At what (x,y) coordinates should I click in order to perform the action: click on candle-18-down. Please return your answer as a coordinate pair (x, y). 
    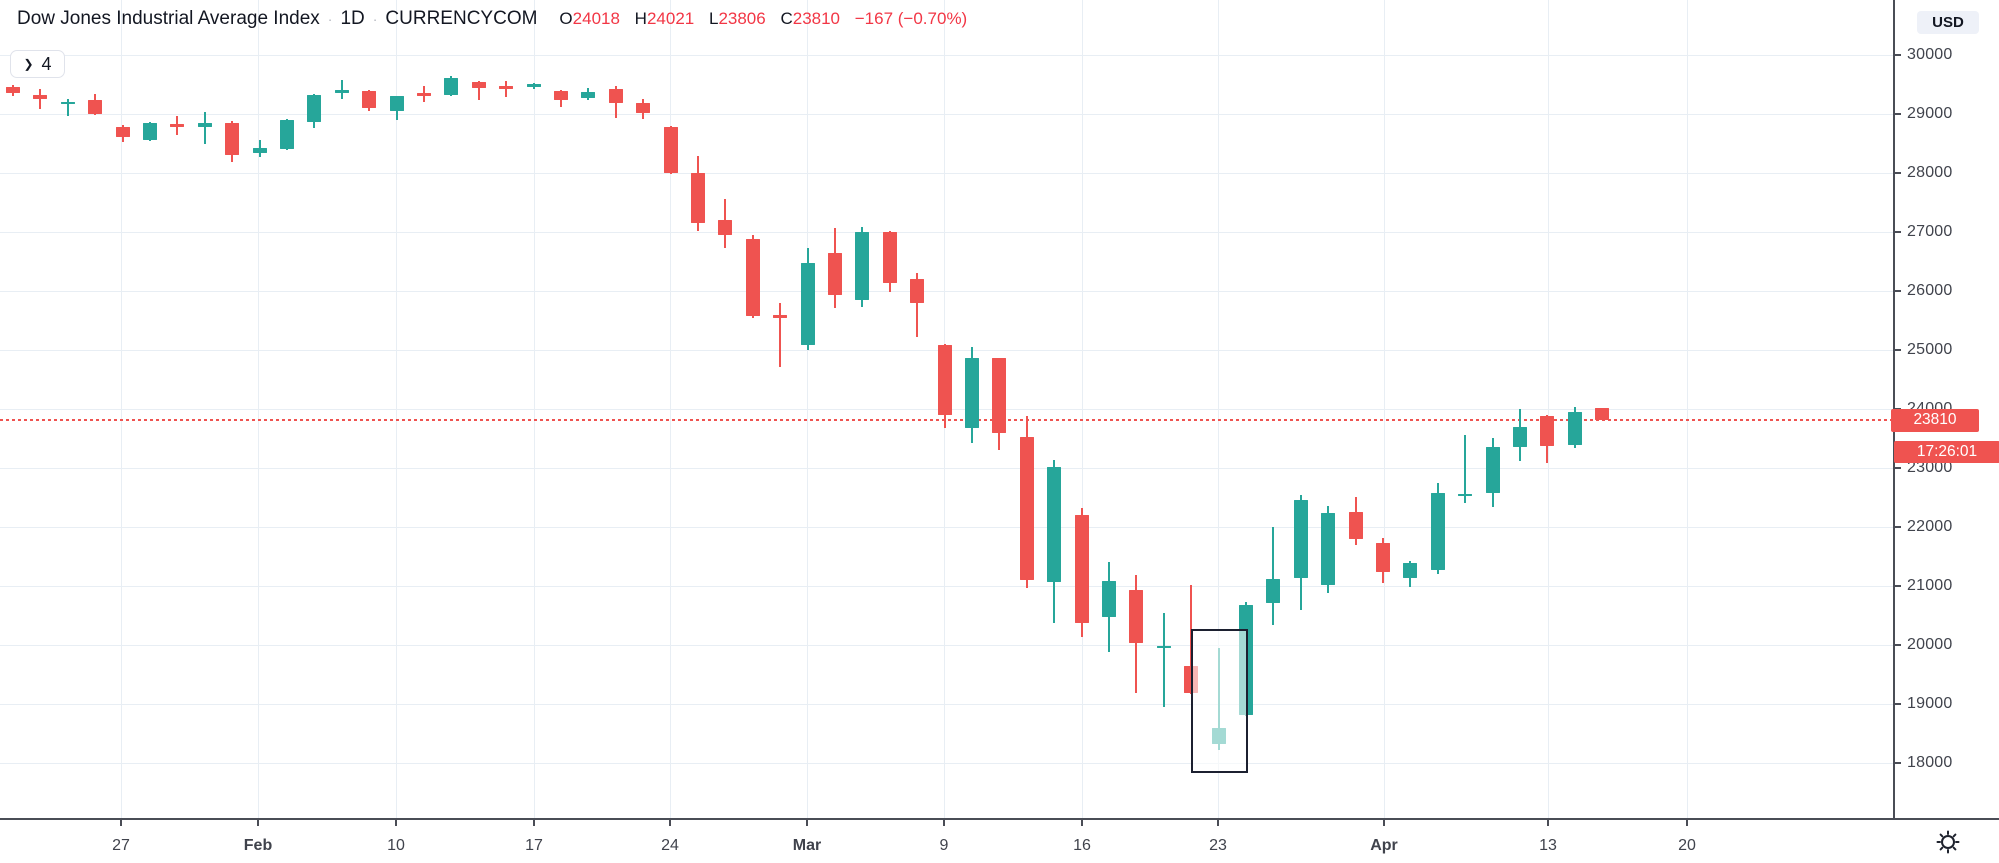
    Looking at the image, I should click on (506, 89).